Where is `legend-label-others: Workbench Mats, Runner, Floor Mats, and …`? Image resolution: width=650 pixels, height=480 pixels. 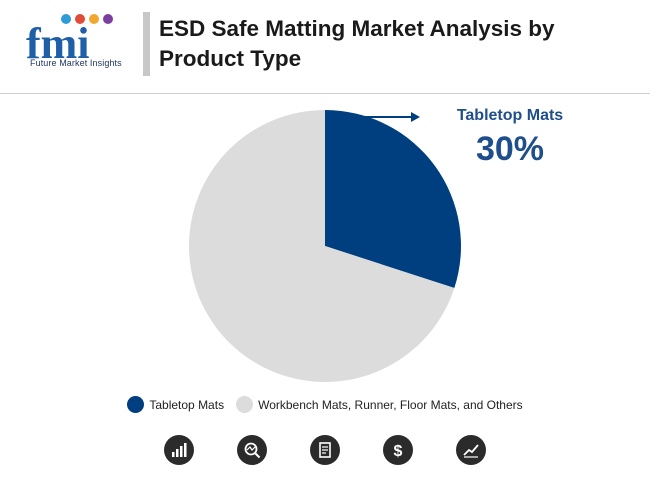 legend-label-others: Workbench Mats, Runner, Floor Mats, and … is located at coordinates (390, 404).